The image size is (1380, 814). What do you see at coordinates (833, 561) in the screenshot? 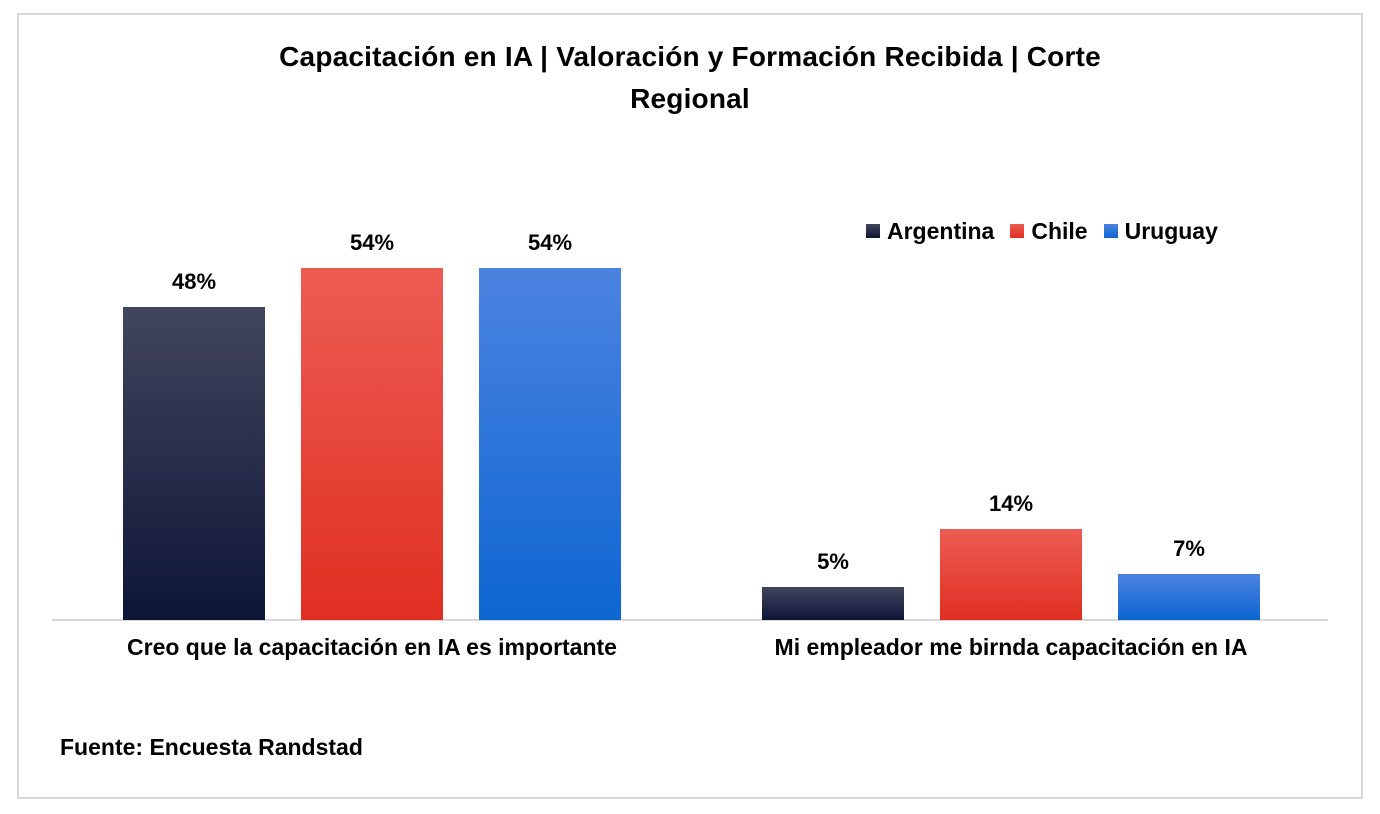
I see `bar-value-label: 5%` at bounding box center [833, 561].